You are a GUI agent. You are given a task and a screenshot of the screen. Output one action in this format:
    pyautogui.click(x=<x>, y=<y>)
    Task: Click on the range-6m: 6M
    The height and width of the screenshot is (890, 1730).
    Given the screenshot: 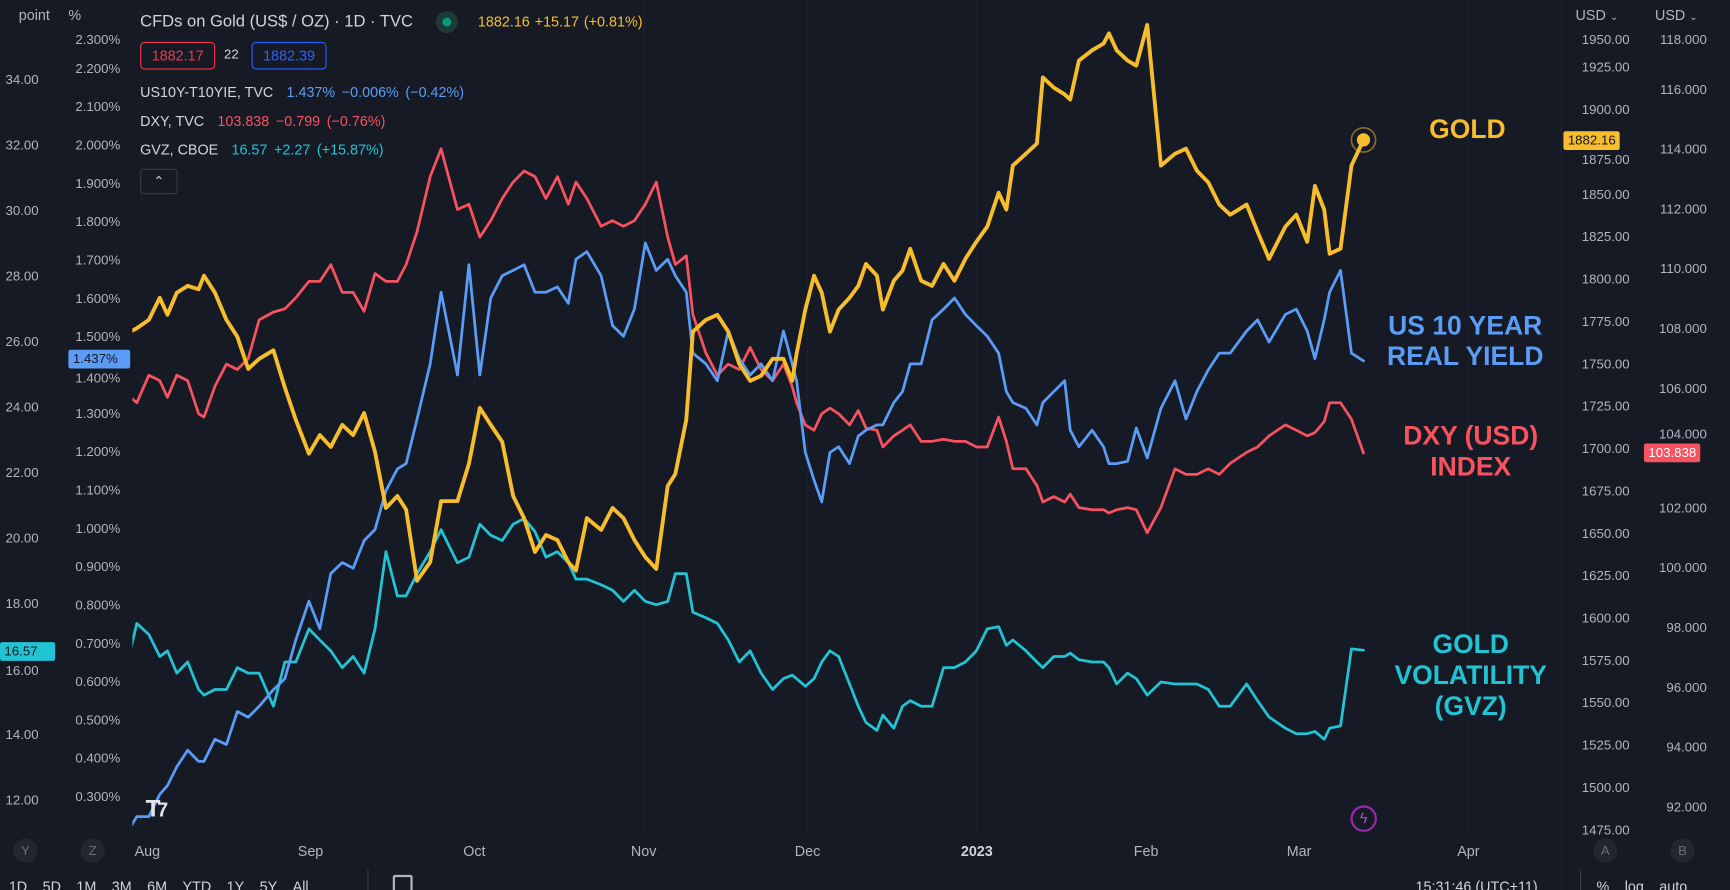 What is the action you would take?
    pyautogui.click(x=157, y=884)
    